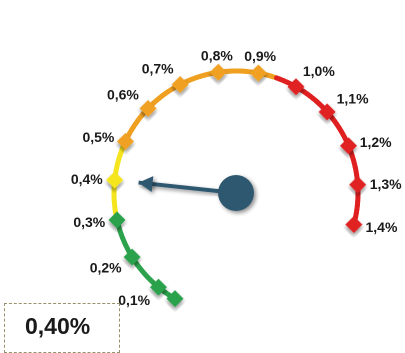  I want to click on gauge-tick-label: 0,7%, so click(158, 69).